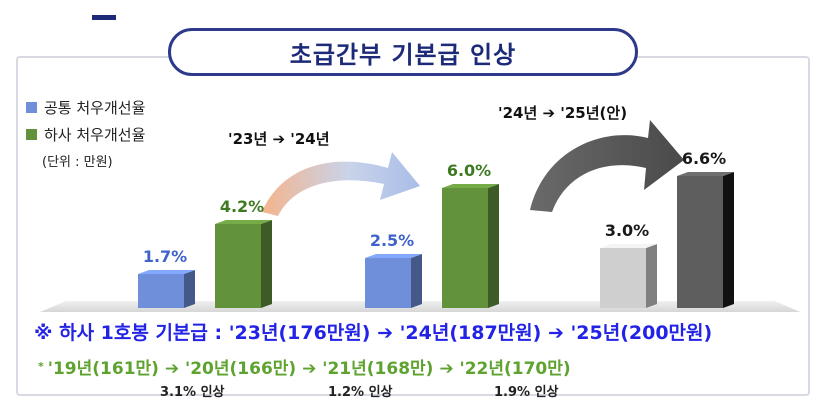  Describe the element at coordinates (392, 240) in the screenshot. I see `bar-label-1-0: 2.5%` at that location.